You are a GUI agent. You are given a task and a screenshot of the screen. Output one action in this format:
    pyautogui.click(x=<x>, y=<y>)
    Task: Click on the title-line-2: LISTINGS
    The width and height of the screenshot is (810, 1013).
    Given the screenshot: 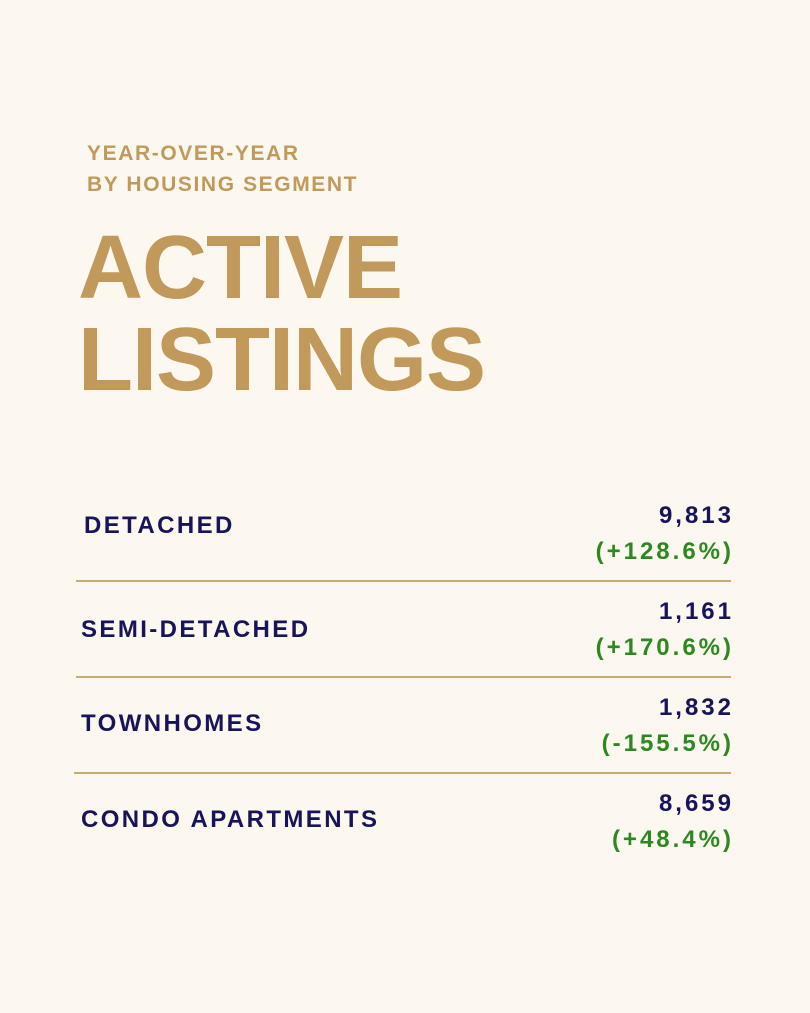 What is the action you would take?
    pyautogui.click(x=282, y=360)
    